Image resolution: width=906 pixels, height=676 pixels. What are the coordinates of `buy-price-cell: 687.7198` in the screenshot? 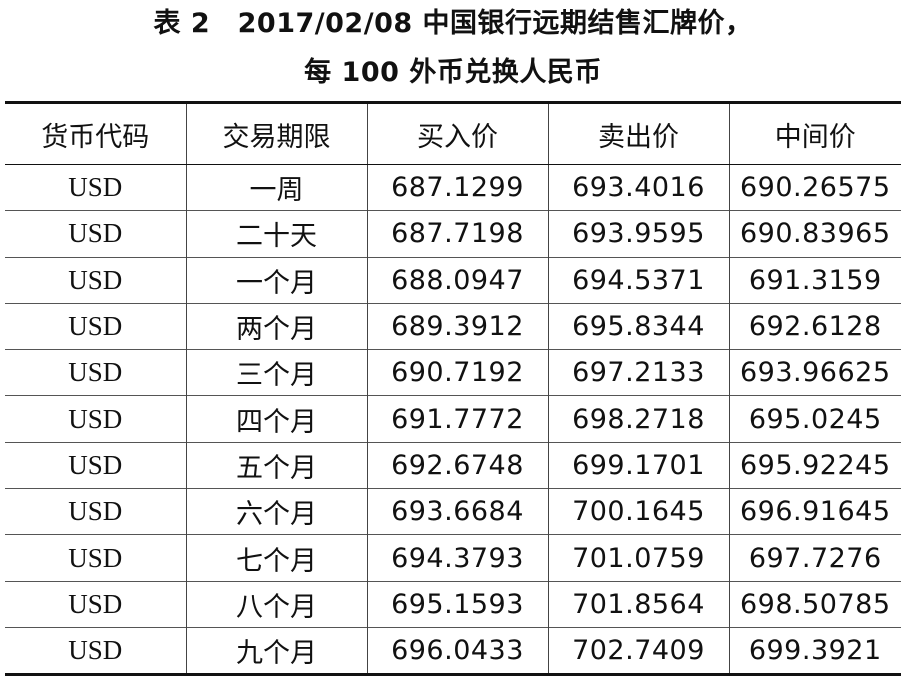 It's located at (457, 234).